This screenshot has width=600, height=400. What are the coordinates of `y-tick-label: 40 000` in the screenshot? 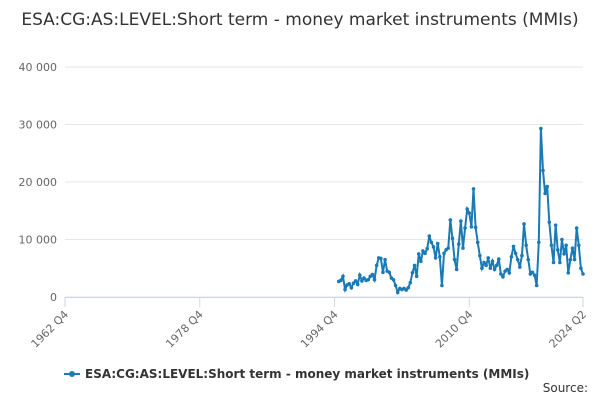 It's located at (38, 67).